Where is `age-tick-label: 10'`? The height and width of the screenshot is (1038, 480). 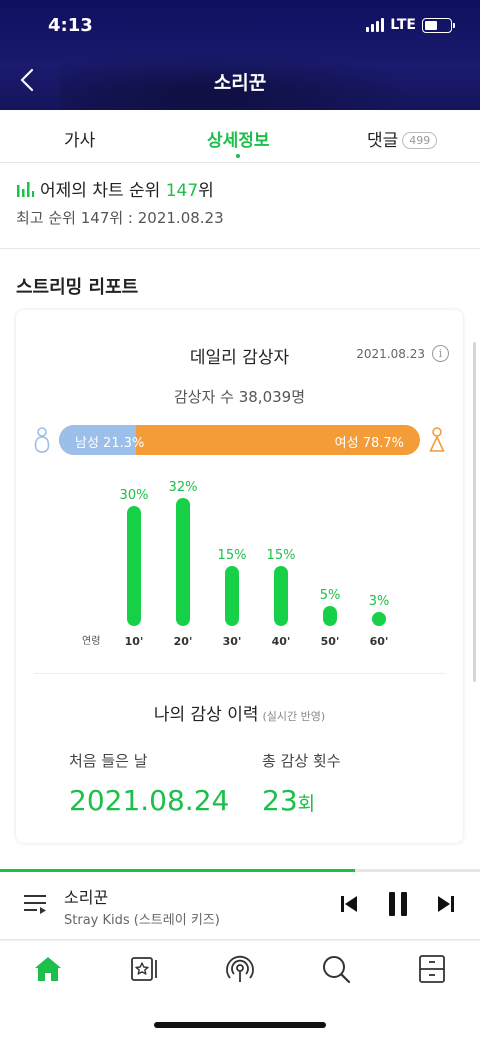 age-tick-label: 10' is located at coordinates (134, 641).